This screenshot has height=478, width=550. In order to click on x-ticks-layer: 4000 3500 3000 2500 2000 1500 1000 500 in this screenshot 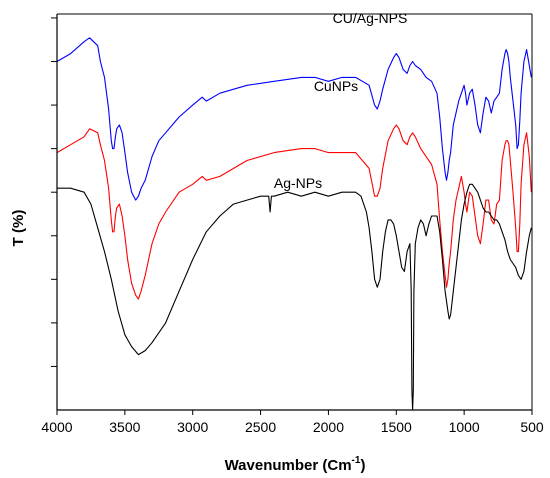, I will do `click(292, 422)`.